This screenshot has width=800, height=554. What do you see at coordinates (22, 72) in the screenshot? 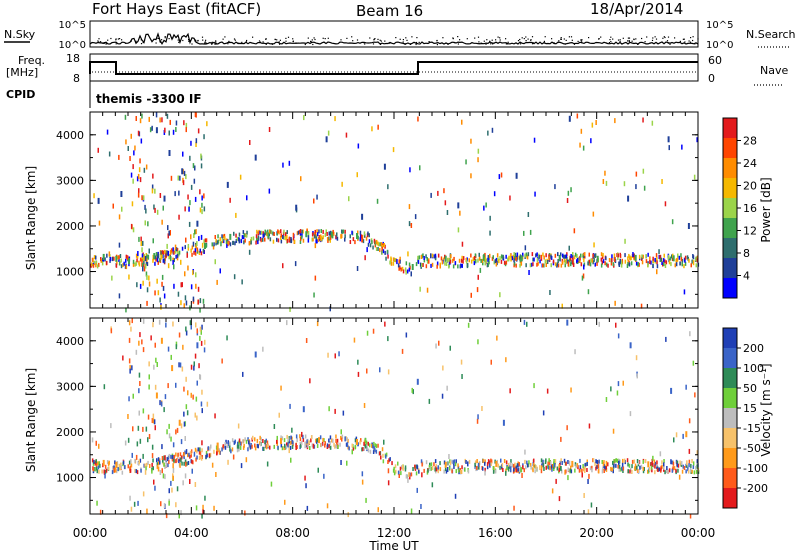
I see `mhz-label: [MHz]` at bounding box center [22, 72].